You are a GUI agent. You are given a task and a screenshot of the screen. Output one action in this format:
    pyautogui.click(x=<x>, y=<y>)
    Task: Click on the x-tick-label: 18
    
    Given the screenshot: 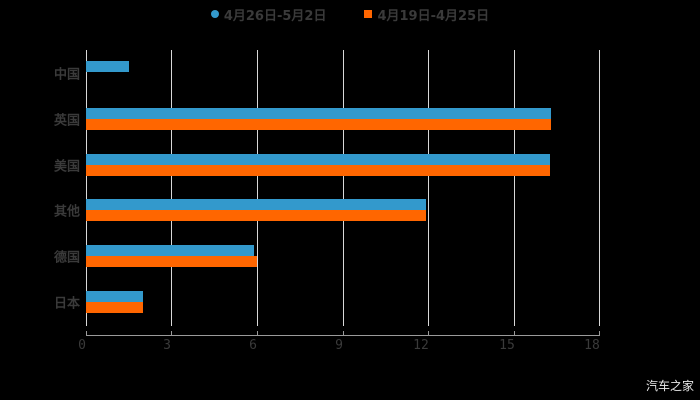 What is the action you would take?
    pyautogui.click(x=592, y=345)
    